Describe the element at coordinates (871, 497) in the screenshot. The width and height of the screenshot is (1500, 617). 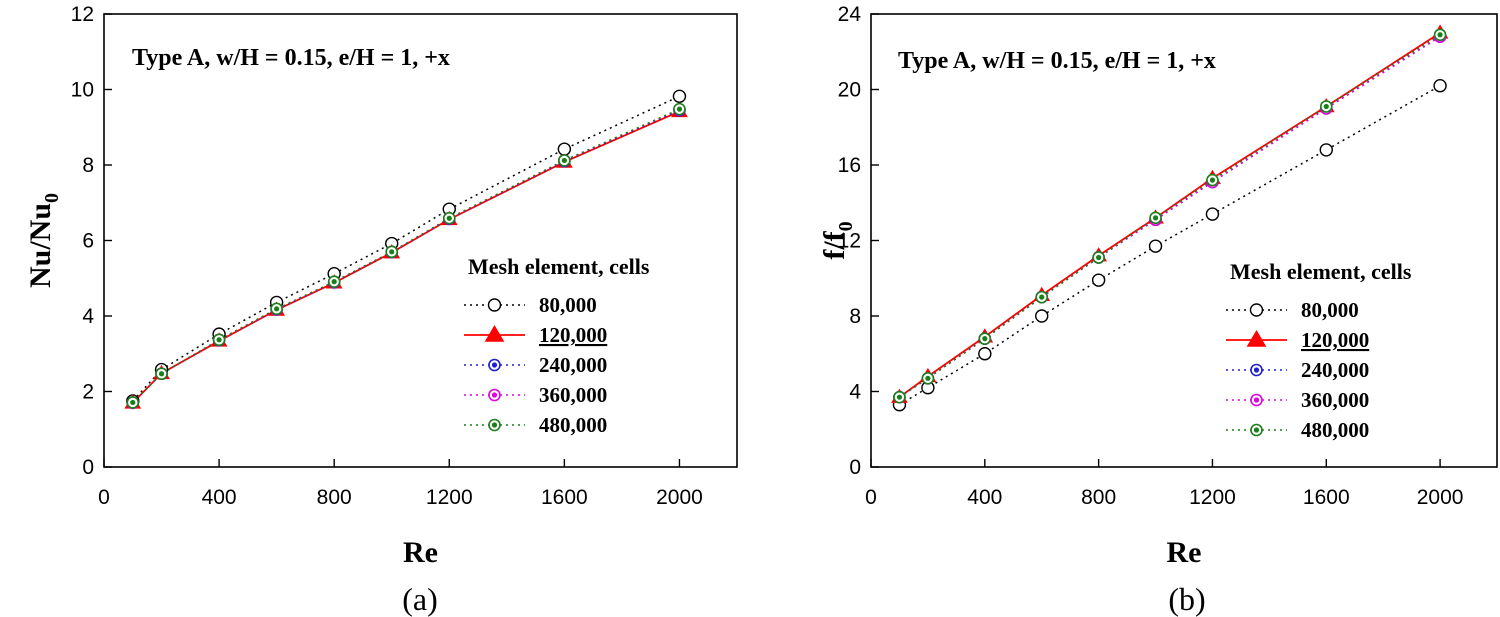
I see `chart-b-xtick-label: 0` at that location.